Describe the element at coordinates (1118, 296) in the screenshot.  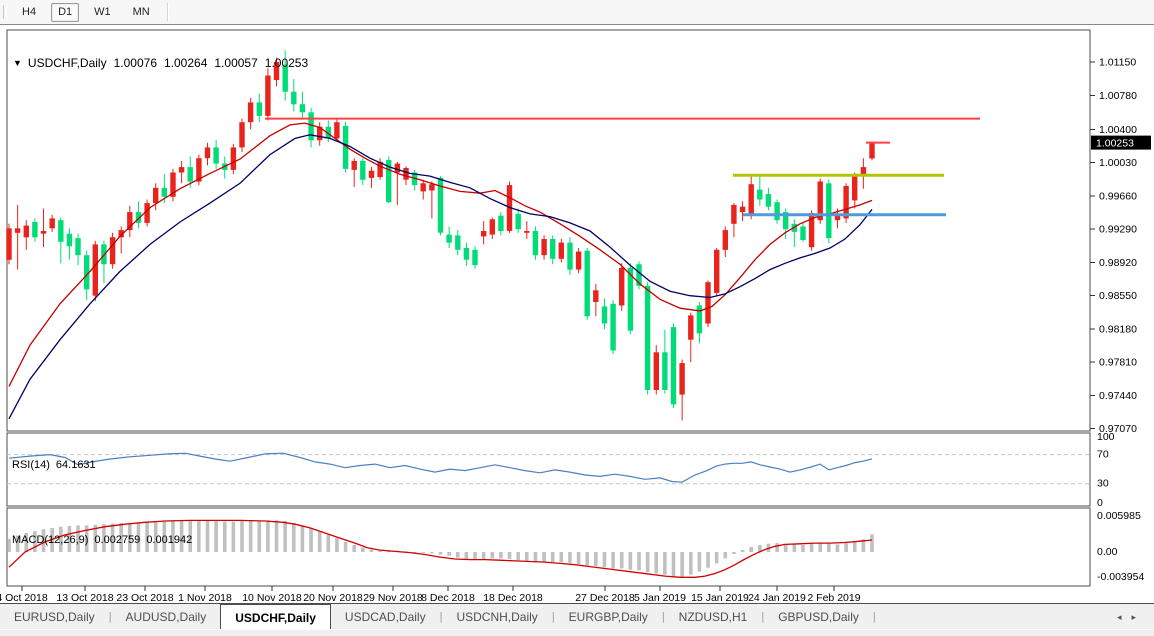
I see `price-tick-label: 0.98550` at that location.